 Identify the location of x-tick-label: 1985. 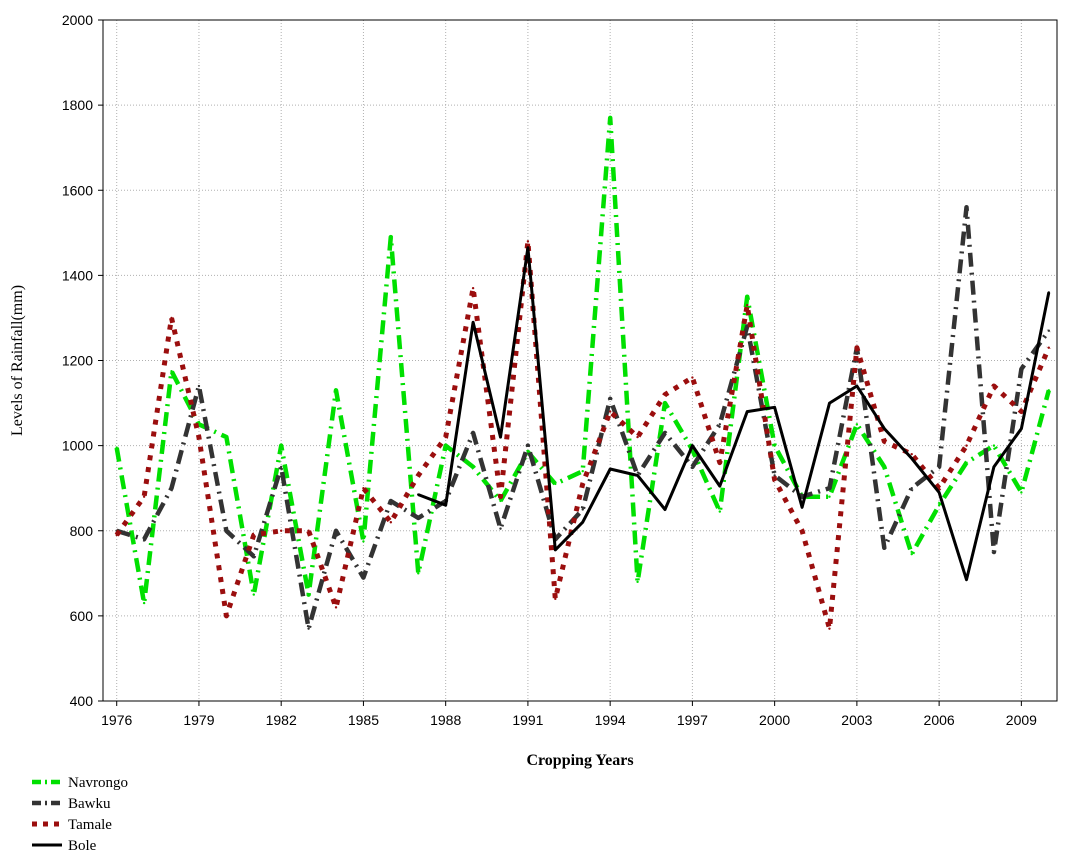
(363, 720).